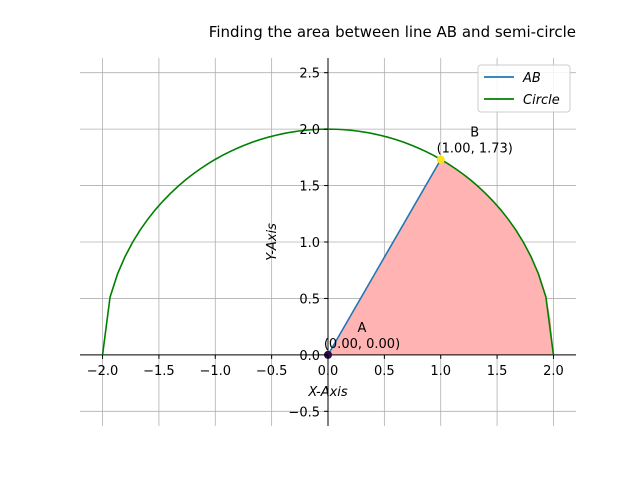  Describe the element at coordinates (309, 356) in the screenshot. I see `y-tick-label: 0.0` at that location.